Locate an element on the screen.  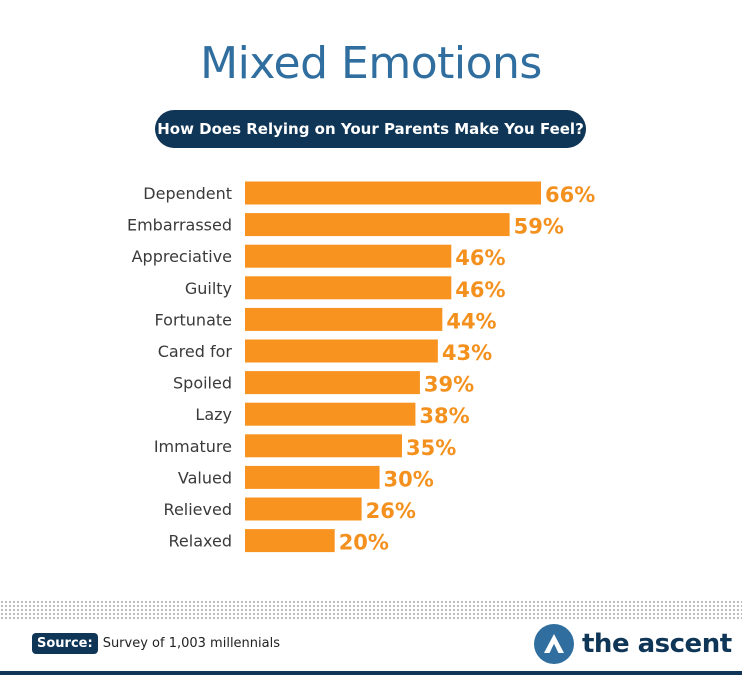
value-label: 59% is located at coordinates (539, 227).